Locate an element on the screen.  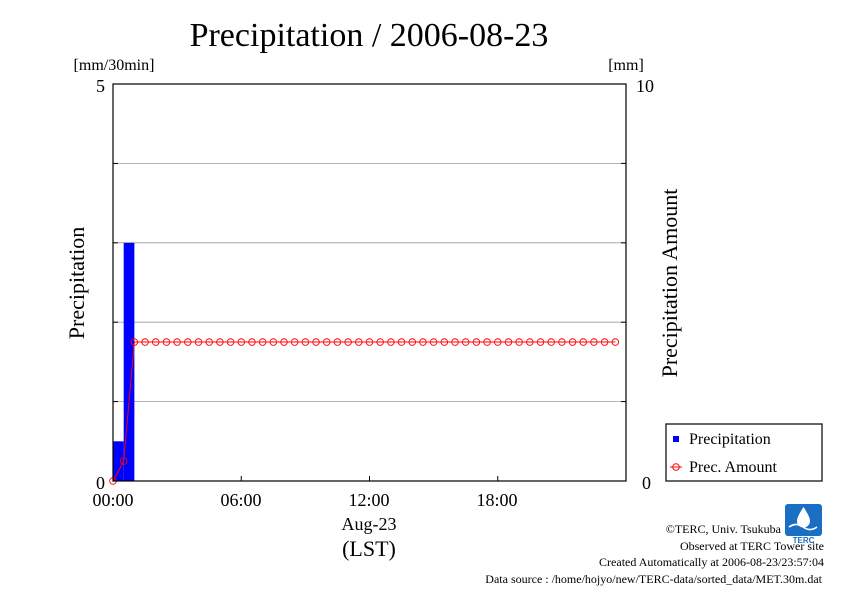
line-layer is located at coordinates (364, 411).